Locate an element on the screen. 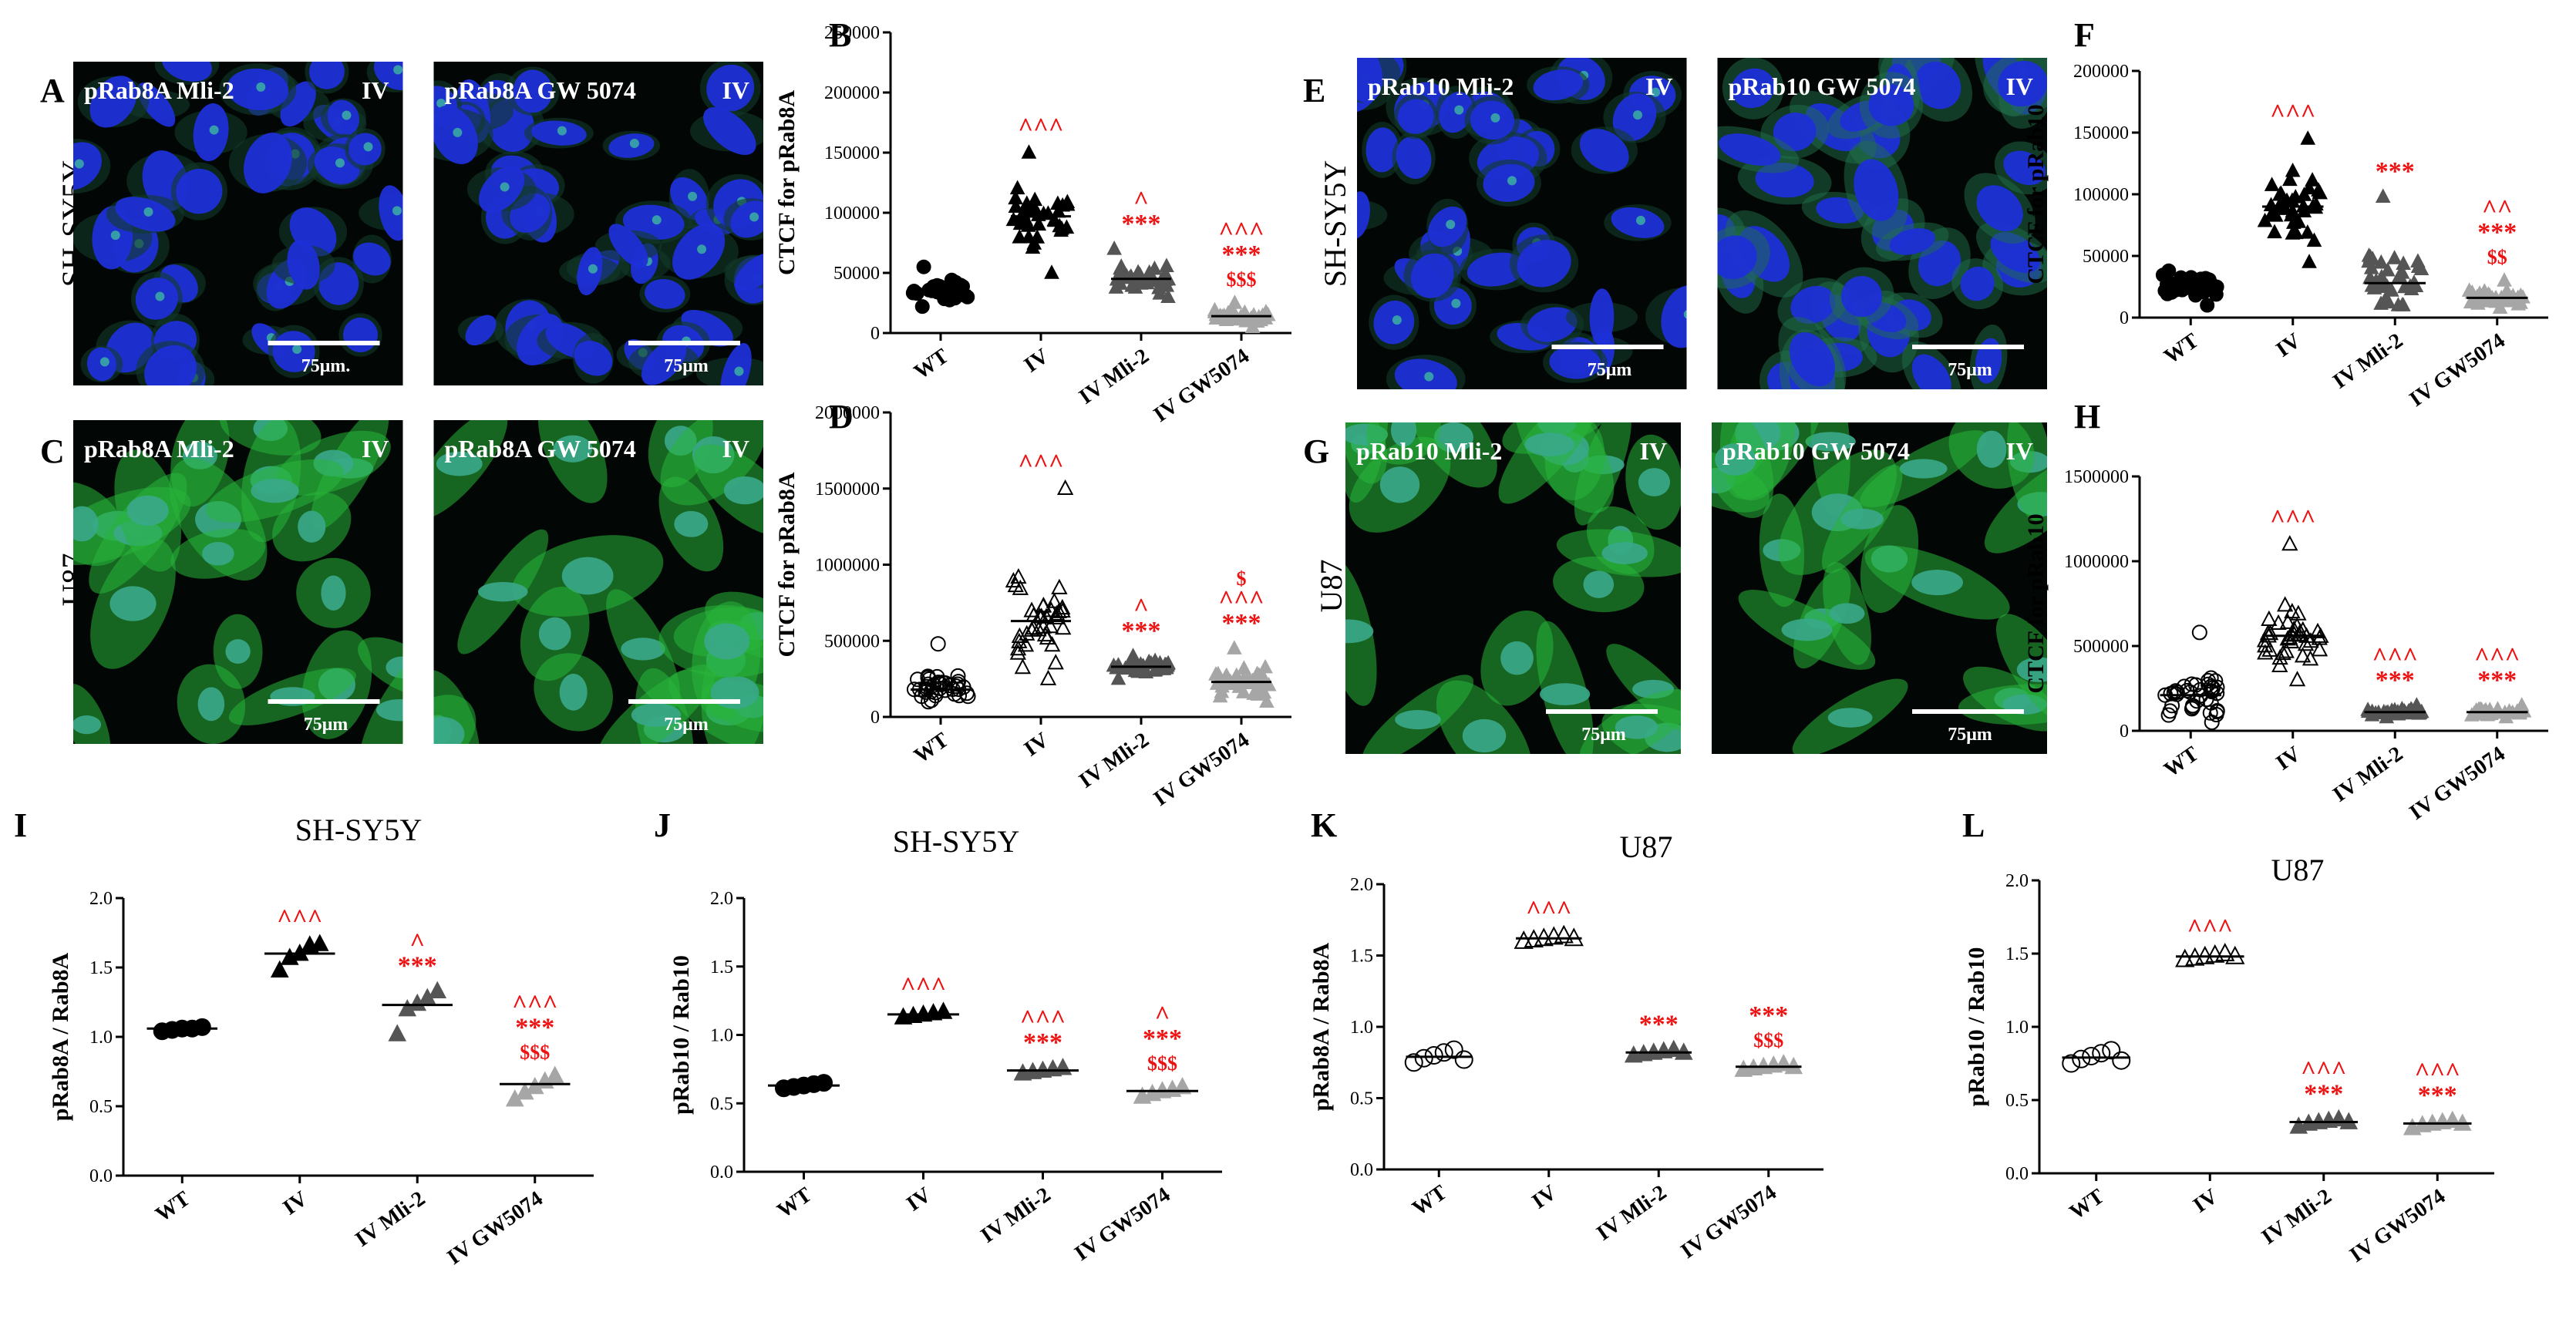 The height and width of the screenshot is (1319, 2576). significance-annotation: $$$ is located at coordinates (1242, 279).